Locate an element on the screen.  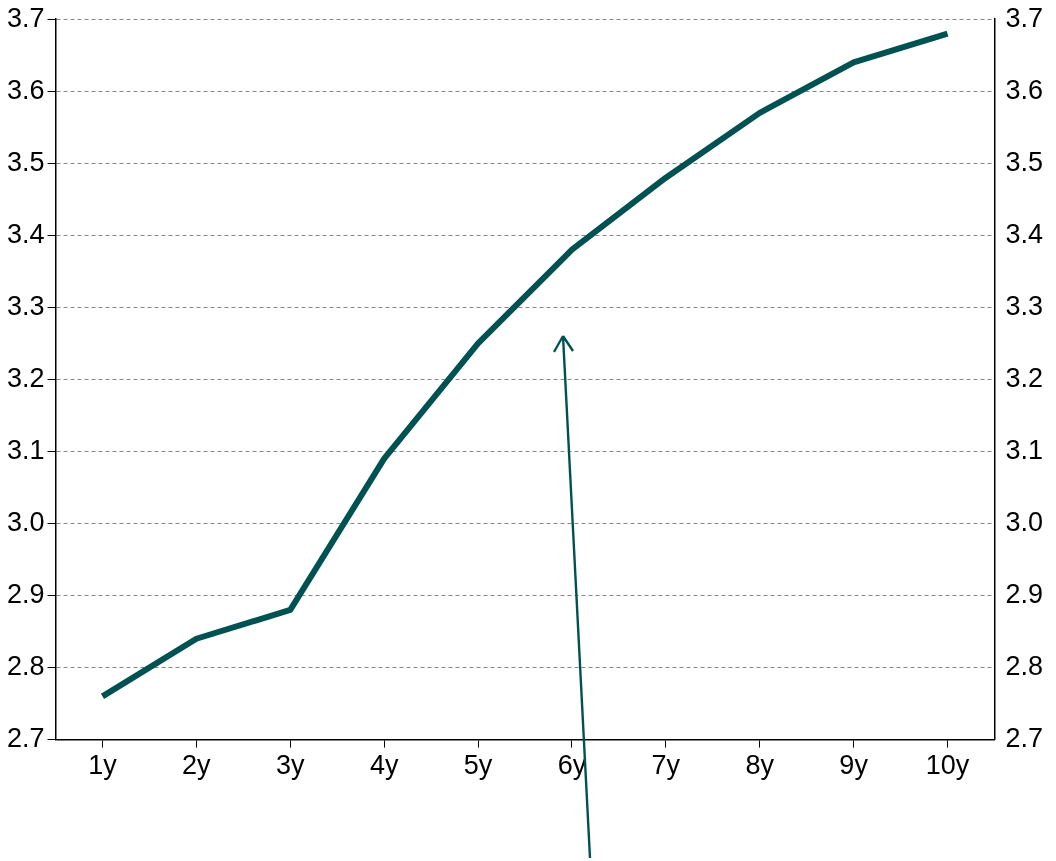
x-tick-label: 8y is located at coordinates (760, 765).